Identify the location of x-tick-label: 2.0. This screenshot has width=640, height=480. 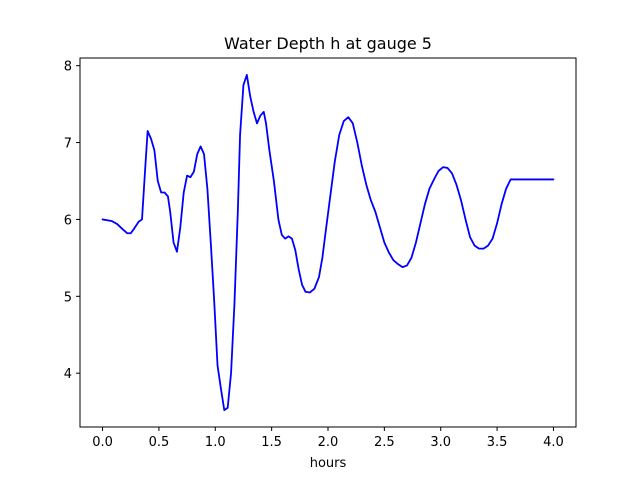
(328, 442).